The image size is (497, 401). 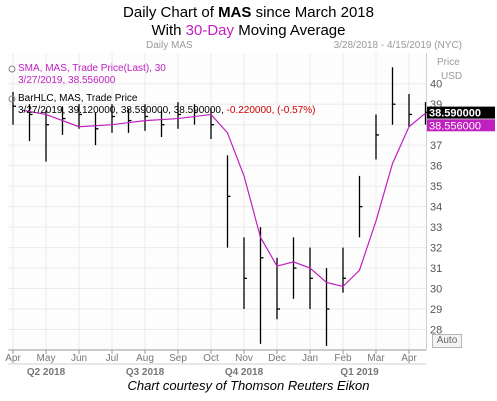 I want to click on sma-legend-line1: SMA, MAS, Trade Price(Last), 30, so click(x=92, y=68).